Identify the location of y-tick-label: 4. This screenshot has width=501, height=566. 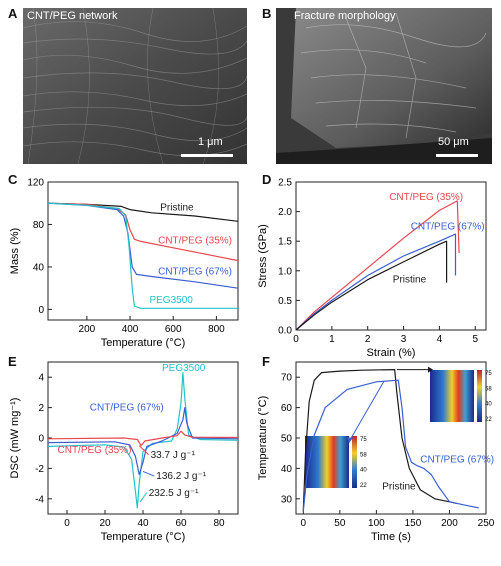
(41, 378).